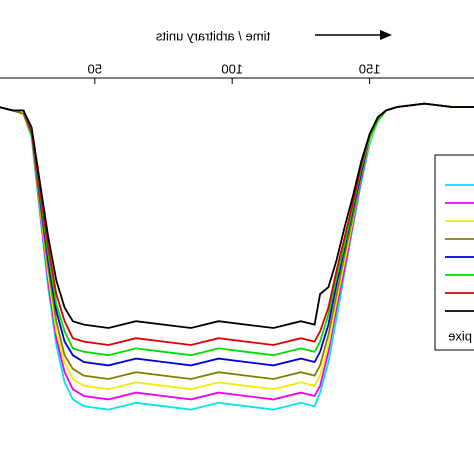  Describe the element at coordinates (386, 35) in the screenshot. I see `arrow-head` at that location.